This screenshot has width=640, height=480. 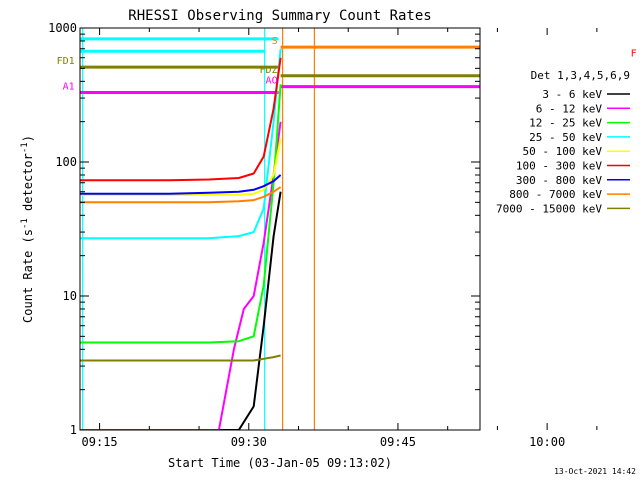 I want to click on legend-label-5: 100 - 300 keV, so click(x=559, y=166).